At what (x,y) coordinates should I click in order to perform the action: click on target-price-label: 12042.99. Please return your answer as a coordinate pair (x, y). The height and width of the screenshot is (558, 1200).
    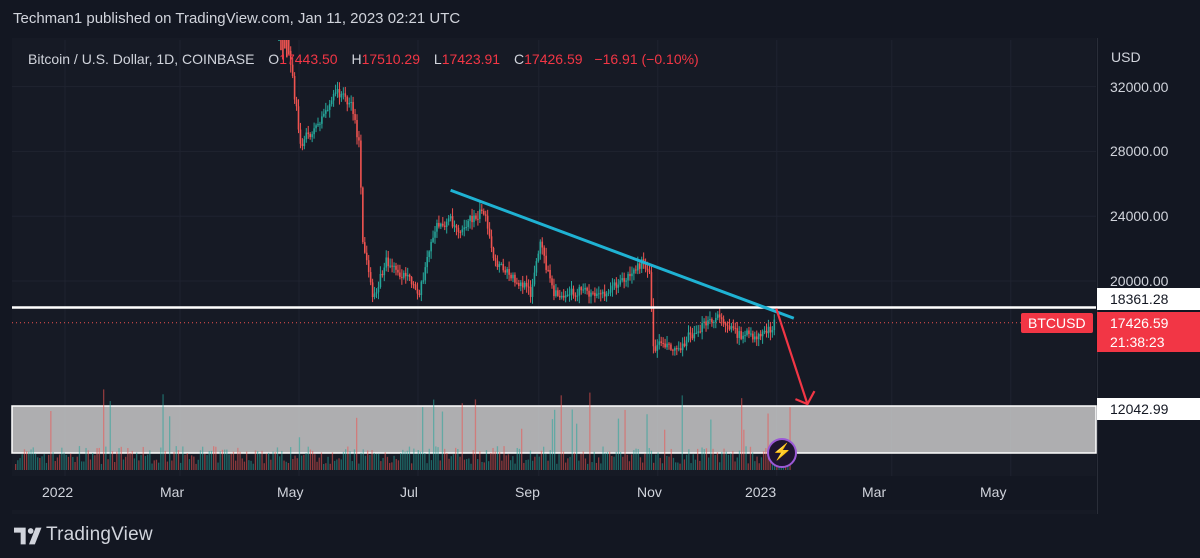
    Looking at the image, I should click on (1148, 409).